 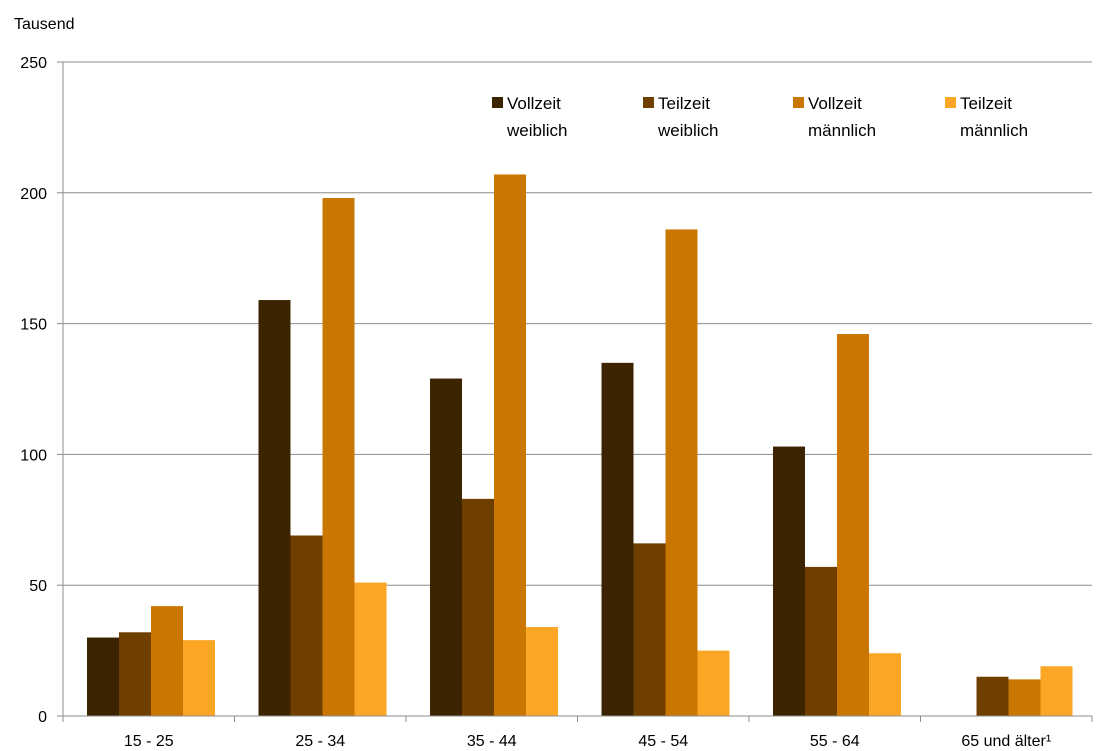 What do you see at coordinates (33, 455) in the screenshot?
I see `y-tick-label: 100` at bounding box center [33, 455].